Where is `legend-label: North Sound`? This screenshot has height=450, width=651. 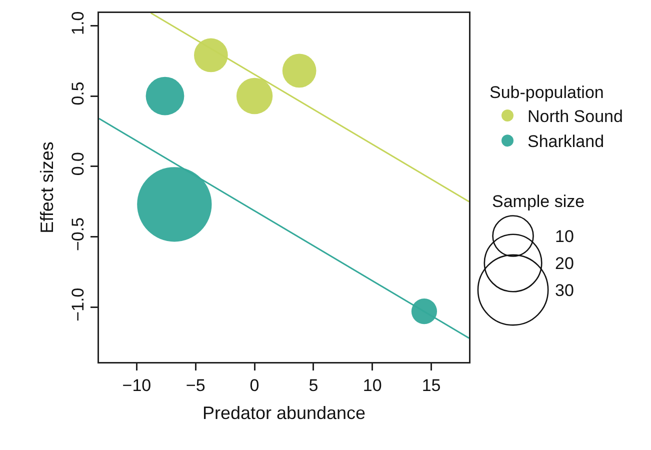
legend-label: North Sound is located at coordinates (575, 116).